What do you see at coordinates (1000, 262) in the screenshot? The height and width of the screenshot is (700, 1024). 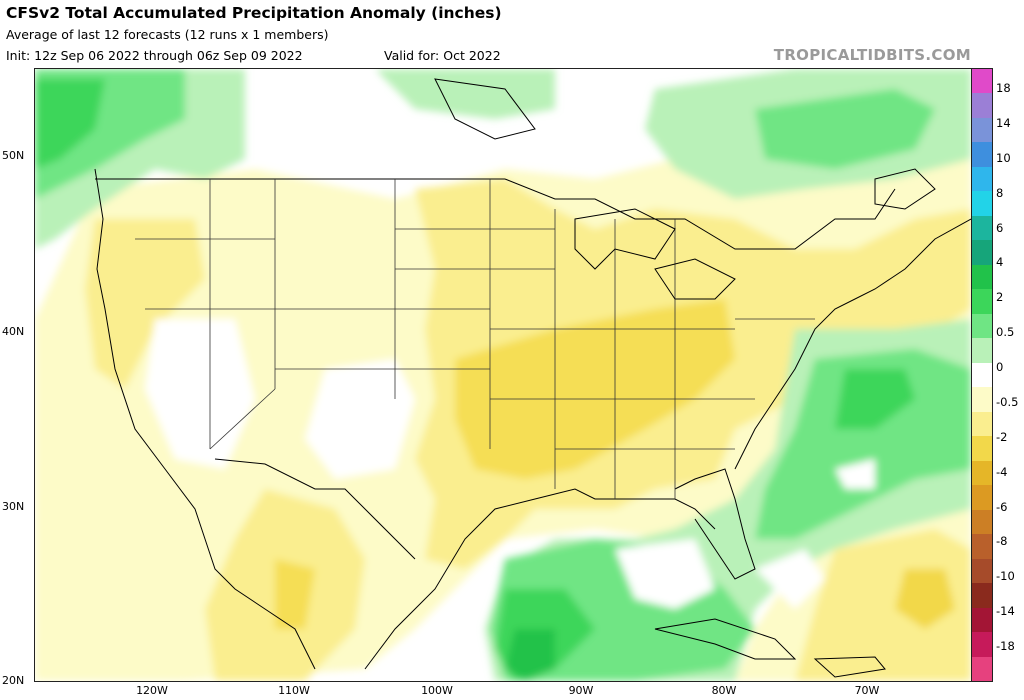 I see `colorbar-tick-label: 4` at bounding box center [1000, 262].